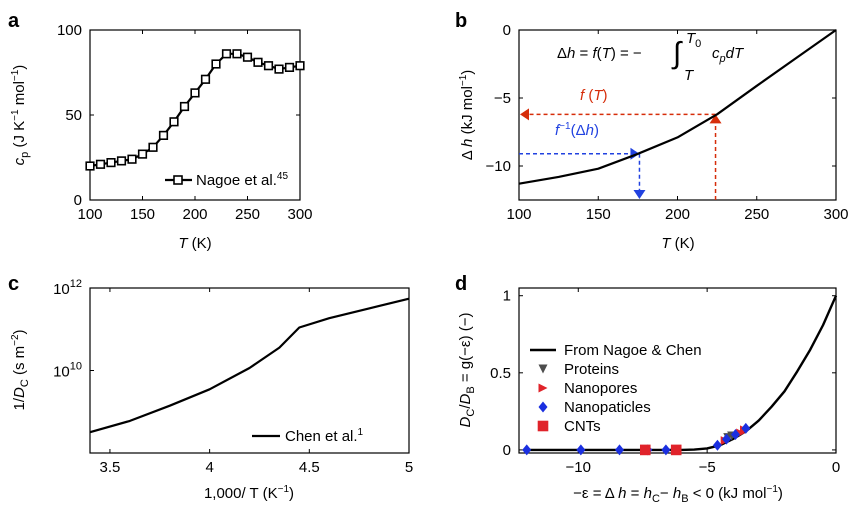 This screenshot has width=853, height=508. What do you see at coordinates (639, 194) in the screenshot?
I see `arrow-head-finv-down` at bounding box center [639, 194].